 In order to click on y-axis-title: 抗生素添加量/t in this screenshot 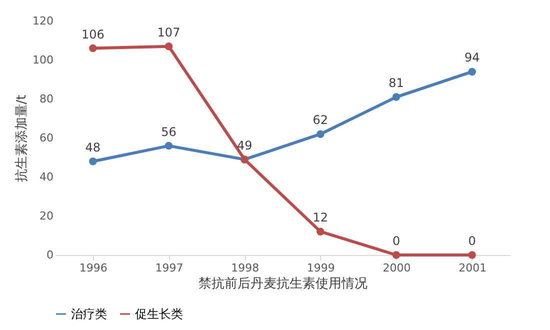, I will do `click(22, 138)`.